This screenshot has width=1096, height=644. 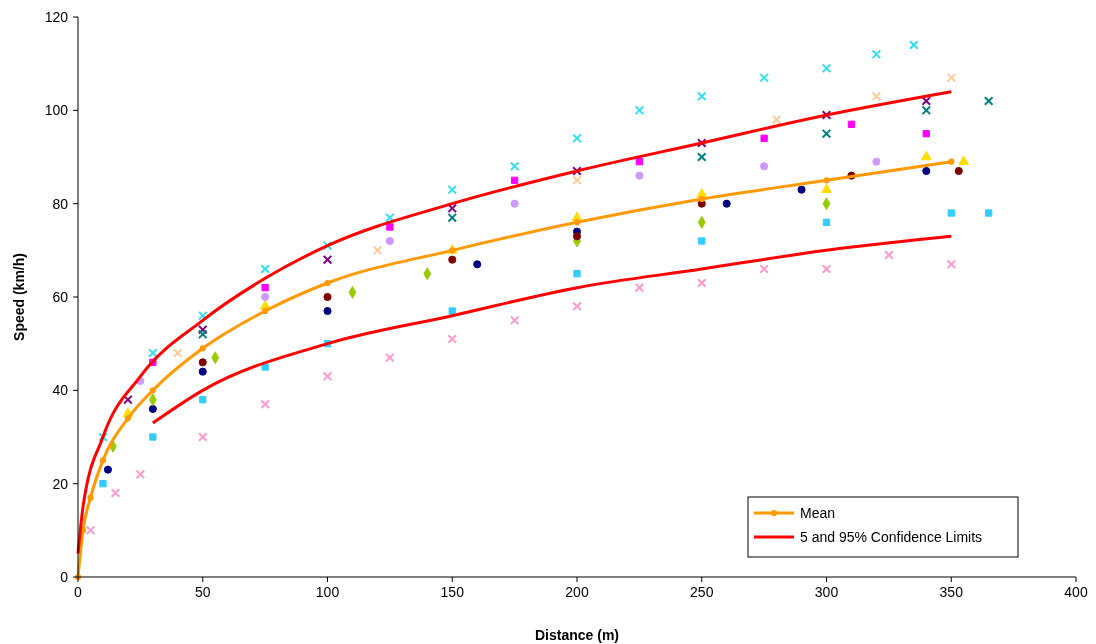 What do you see at coordinates (60, 297) in the screenshot?
I see `y-tick-label: 60` at bounding box center [60, 297].